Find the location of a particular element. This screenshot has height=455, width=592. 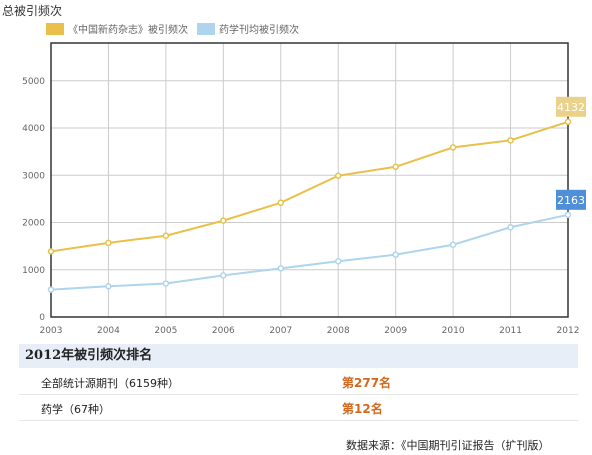

ranking-row-all: 全部统计源期刊（6159种） 第277名 is located at coordinates (298, 382).